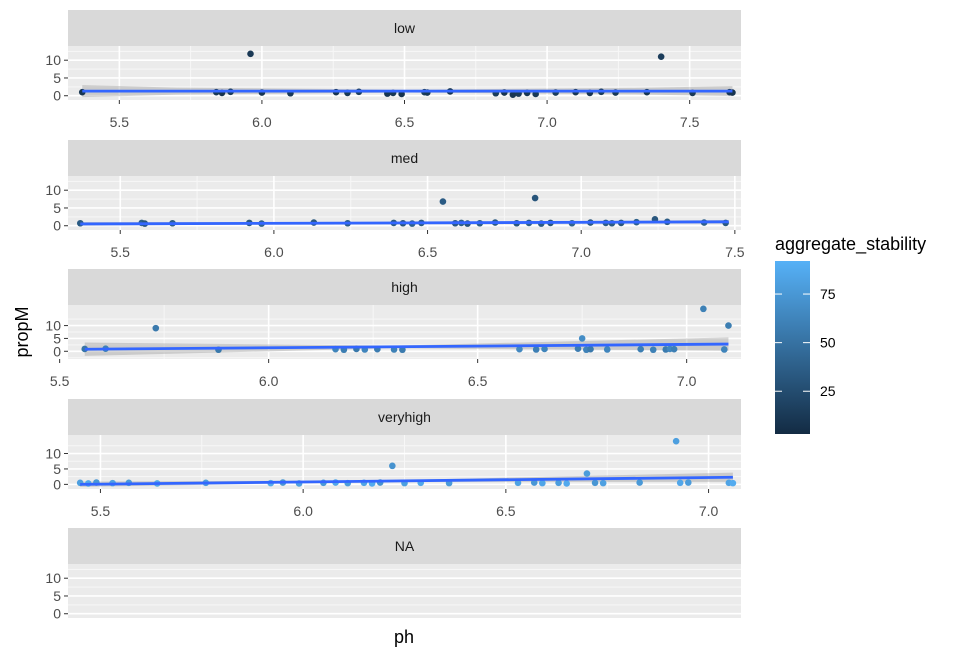  Describe the element at coordinates (395, 200) in the screenshot. I see `facet-panel-med: med 0 5 10 5.5 6.0 6.5 7.0 7.5` at that location.